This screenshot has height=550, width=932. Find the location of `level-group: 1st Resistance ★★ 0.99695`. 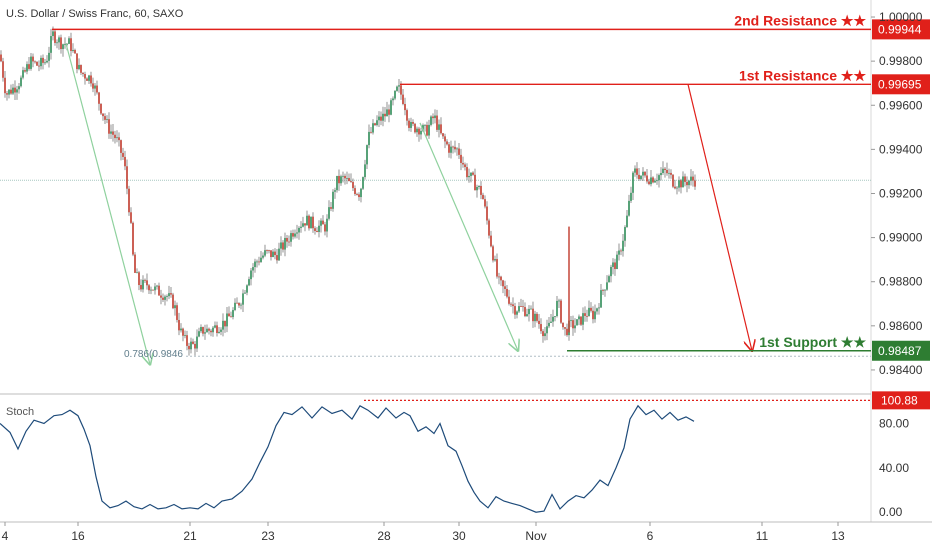

level-group: 1st Resistance ★★ 0.99695 is located at coordinates (665, 81).